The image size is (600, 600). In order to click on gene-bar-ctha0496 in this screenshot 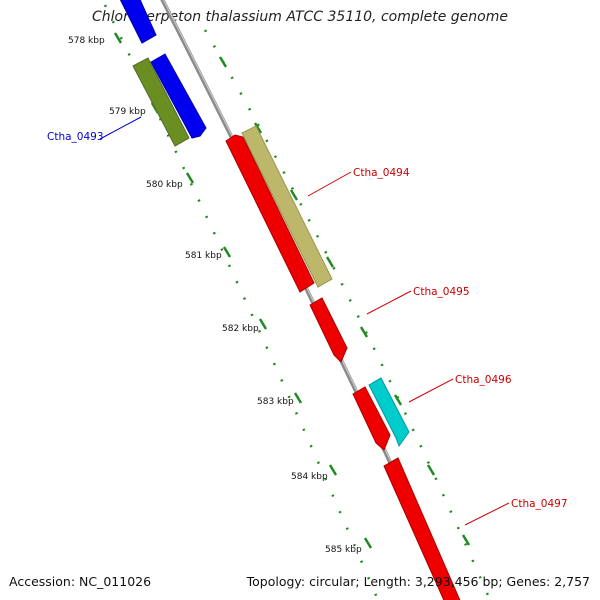, I will do `click(371, 418)`.